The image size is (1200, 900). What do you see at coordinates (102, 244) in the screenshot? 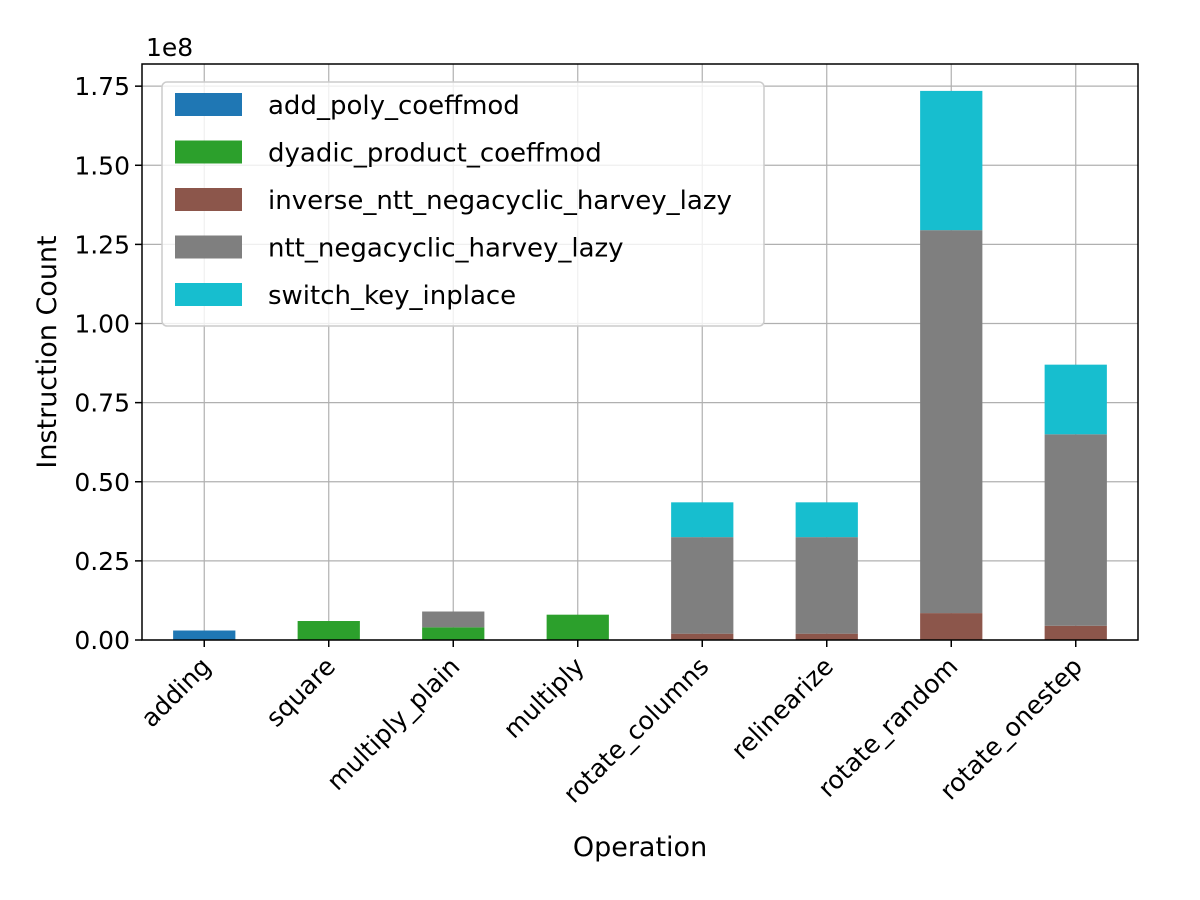
I see `y-tick-label: 1.25` at bounding box center [102, 244].